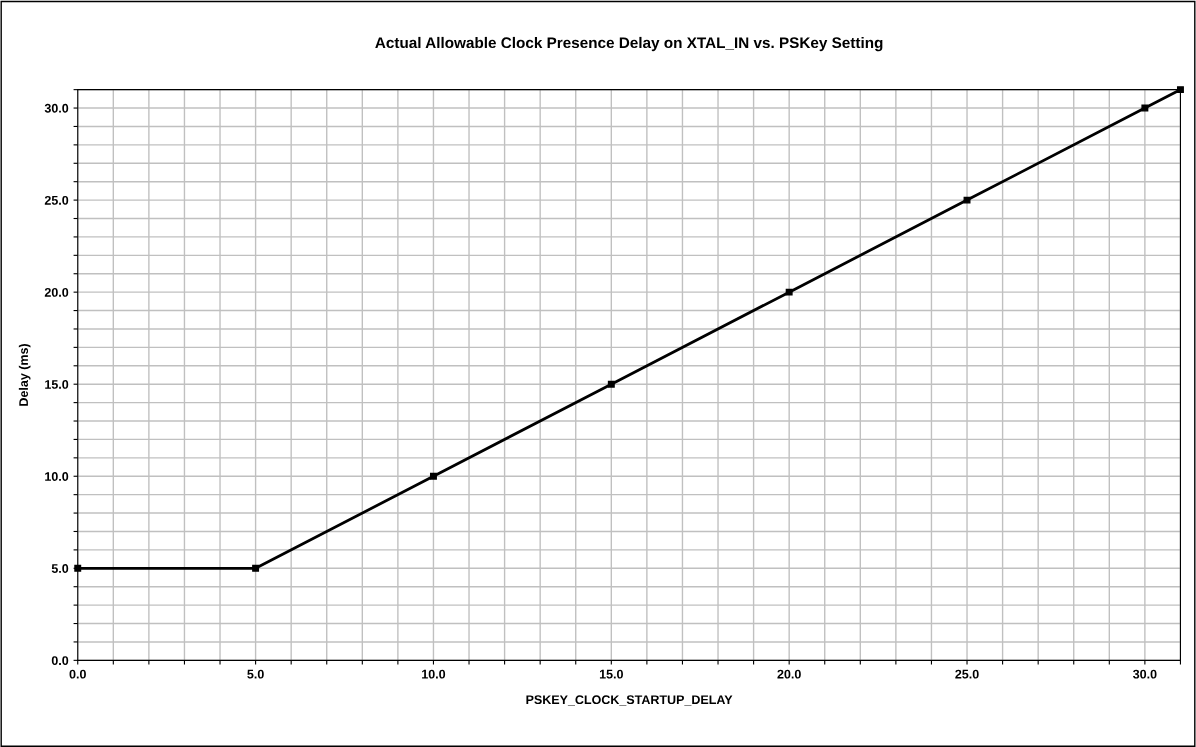 This screenshot has width=1196, height=747. What do you see at coordinates (629, 700) in the screenshot?
I see `x-axis-title: PSKEY_CLOCK_STARTUP_DELAY` at bounding box center [629, 700].